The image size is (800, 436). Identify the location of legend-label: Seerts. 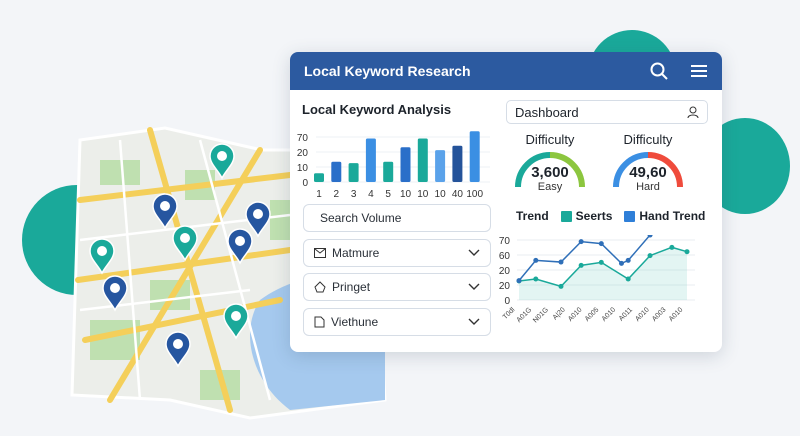
(594, 216).